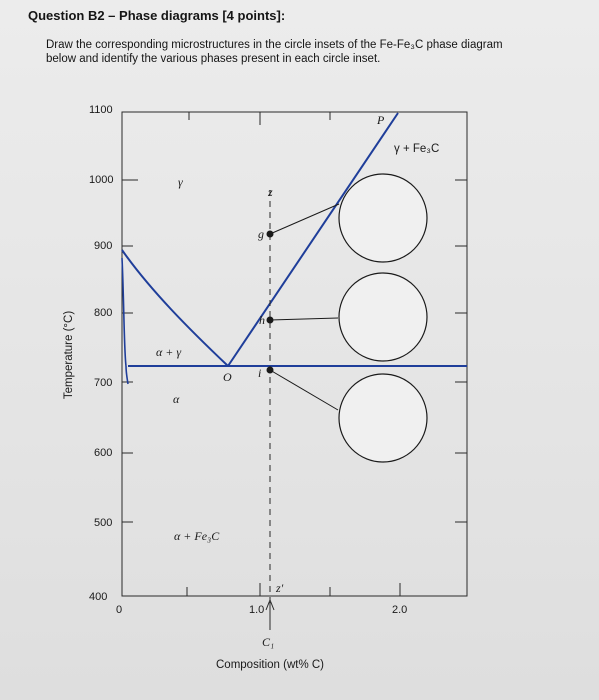 Image resolution: width=599 pixels, height=700 pixels. I want to click on label-h: h, so click(262, 320).